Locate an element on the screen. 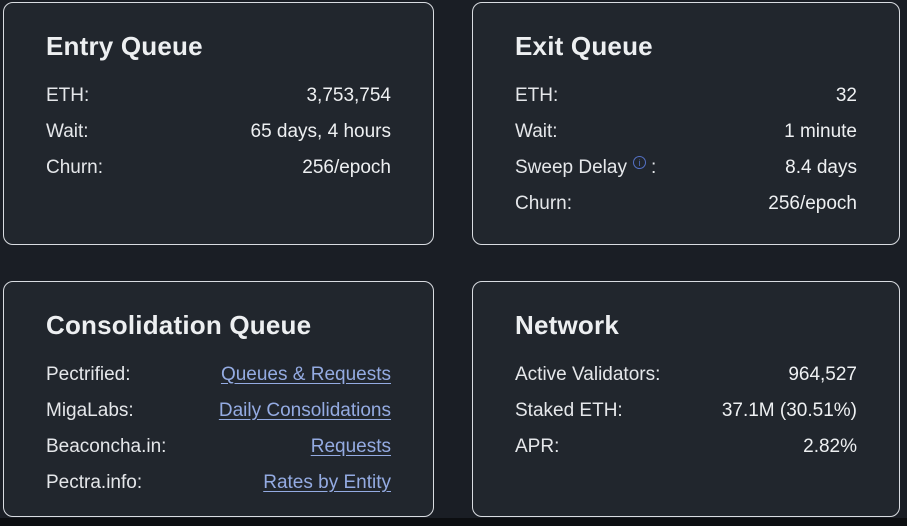  card-title: Entry Queue is located at coordinates (124, 46).